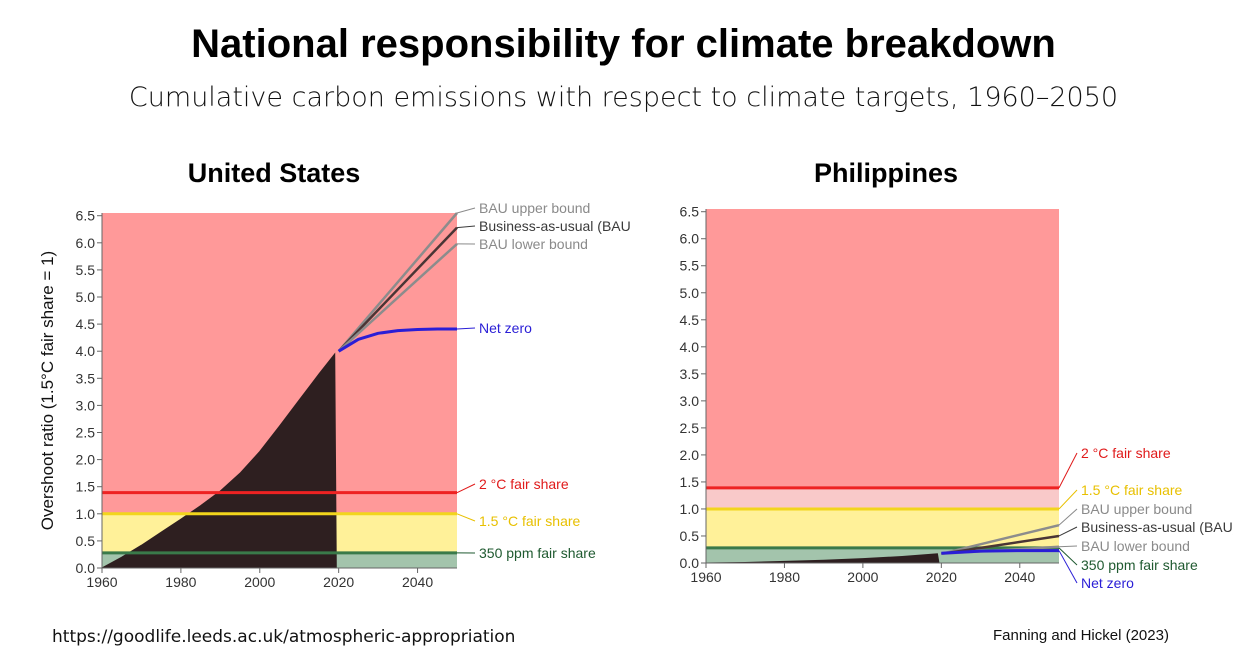 The image size is (1247, 672). What do you see at coordinates (397, 297) in the screenshot?
I see `series-line-bau-lower-bound` at bounding box center [397, 297].